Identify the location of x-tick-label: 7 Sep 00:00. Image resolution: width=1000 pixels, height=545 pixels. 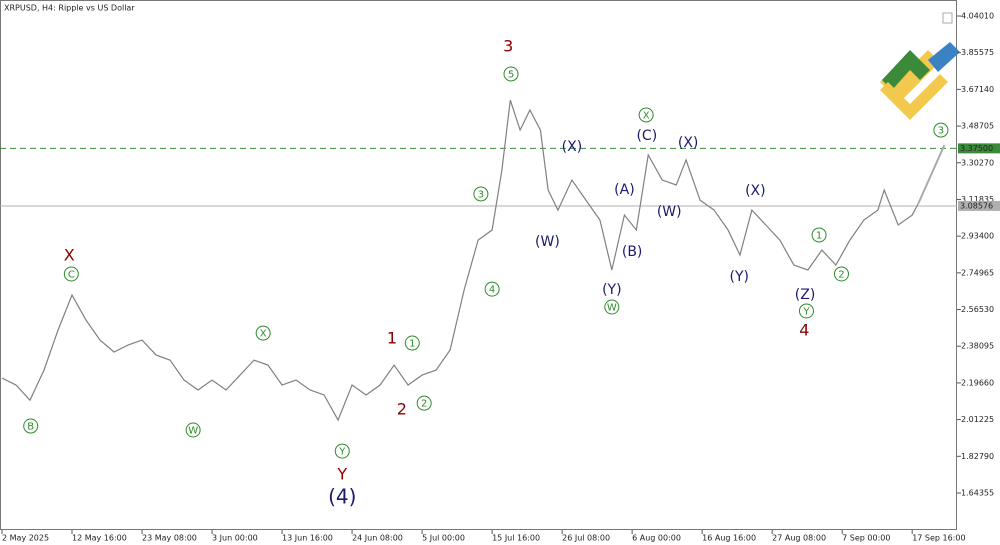
(866, 538).